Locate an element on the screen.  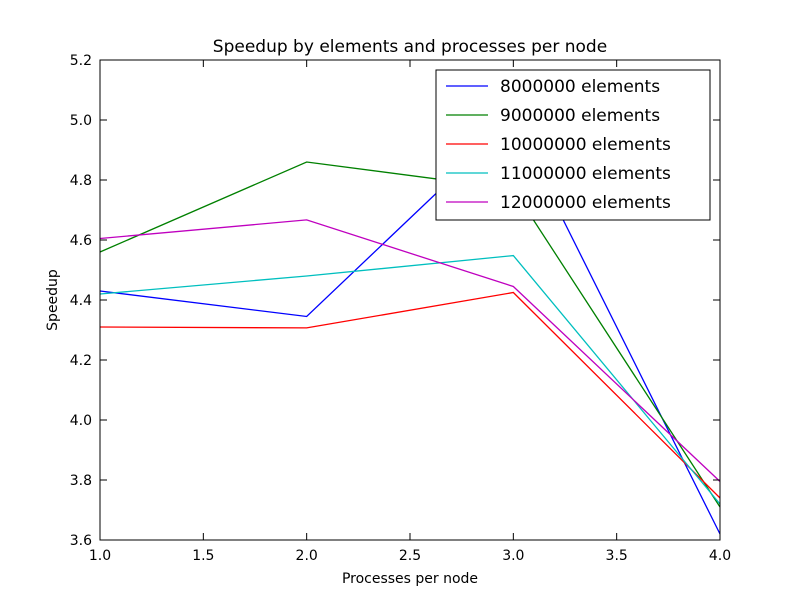
x-tick-label: 2.5 is located at coordinates (410, 556).